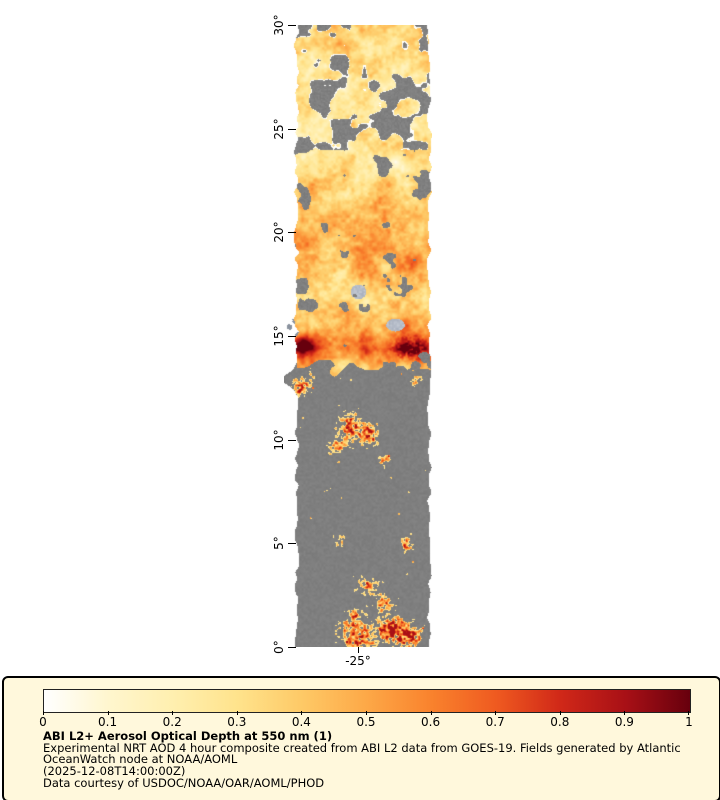 The height and width of the screenshot is (800, 720). Describe the element at coordinates (358, 661) in the screenshot. I see `lon-axis-label: -25°` at that location.